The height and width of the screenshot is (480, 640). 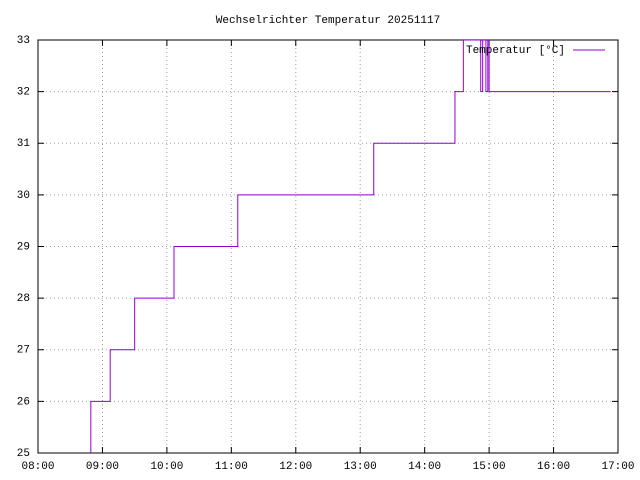 What do you see at coordinates (515, 51) in the screenshot?
I see `legend-label: Temperatur [°C]` at bounding box center [515, 51].